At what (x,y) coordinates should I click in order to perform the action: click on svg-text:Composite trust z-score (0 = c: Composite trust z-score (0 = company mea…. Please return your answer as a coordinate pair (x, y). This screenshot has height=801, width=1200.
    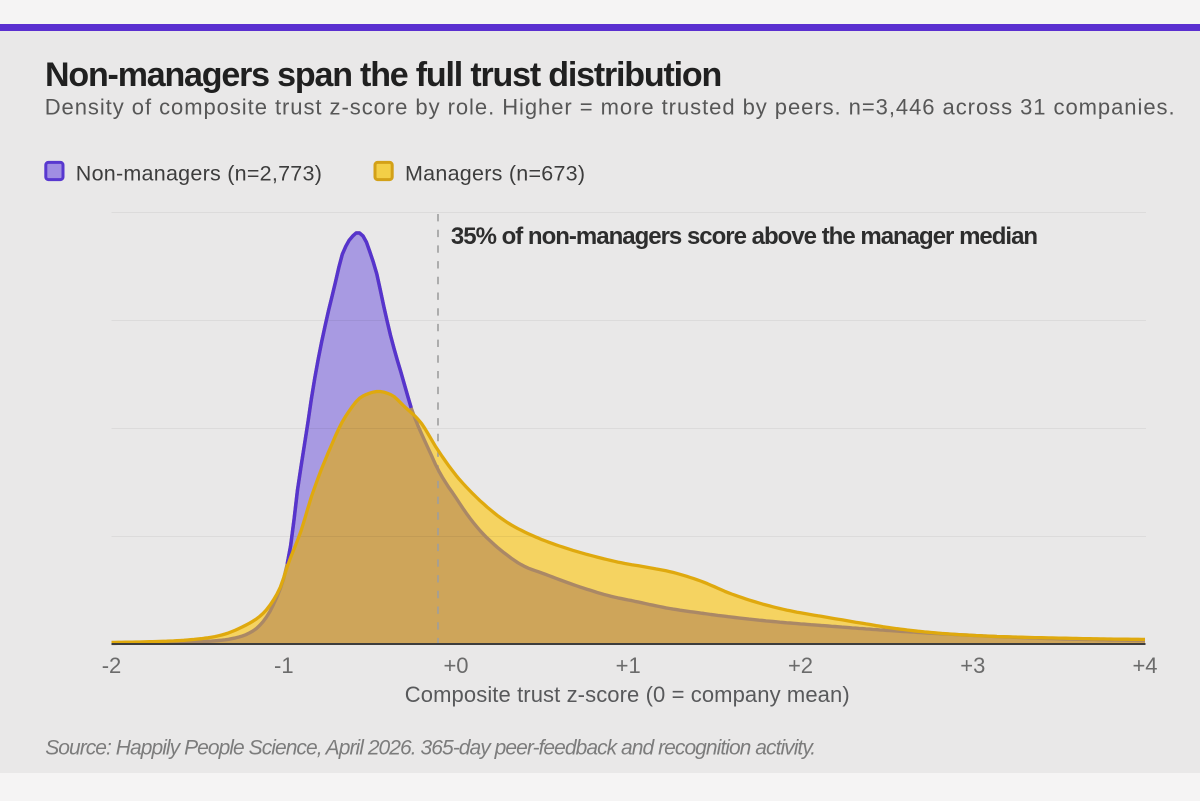
    Looking at the image, I should click on (627, 694).